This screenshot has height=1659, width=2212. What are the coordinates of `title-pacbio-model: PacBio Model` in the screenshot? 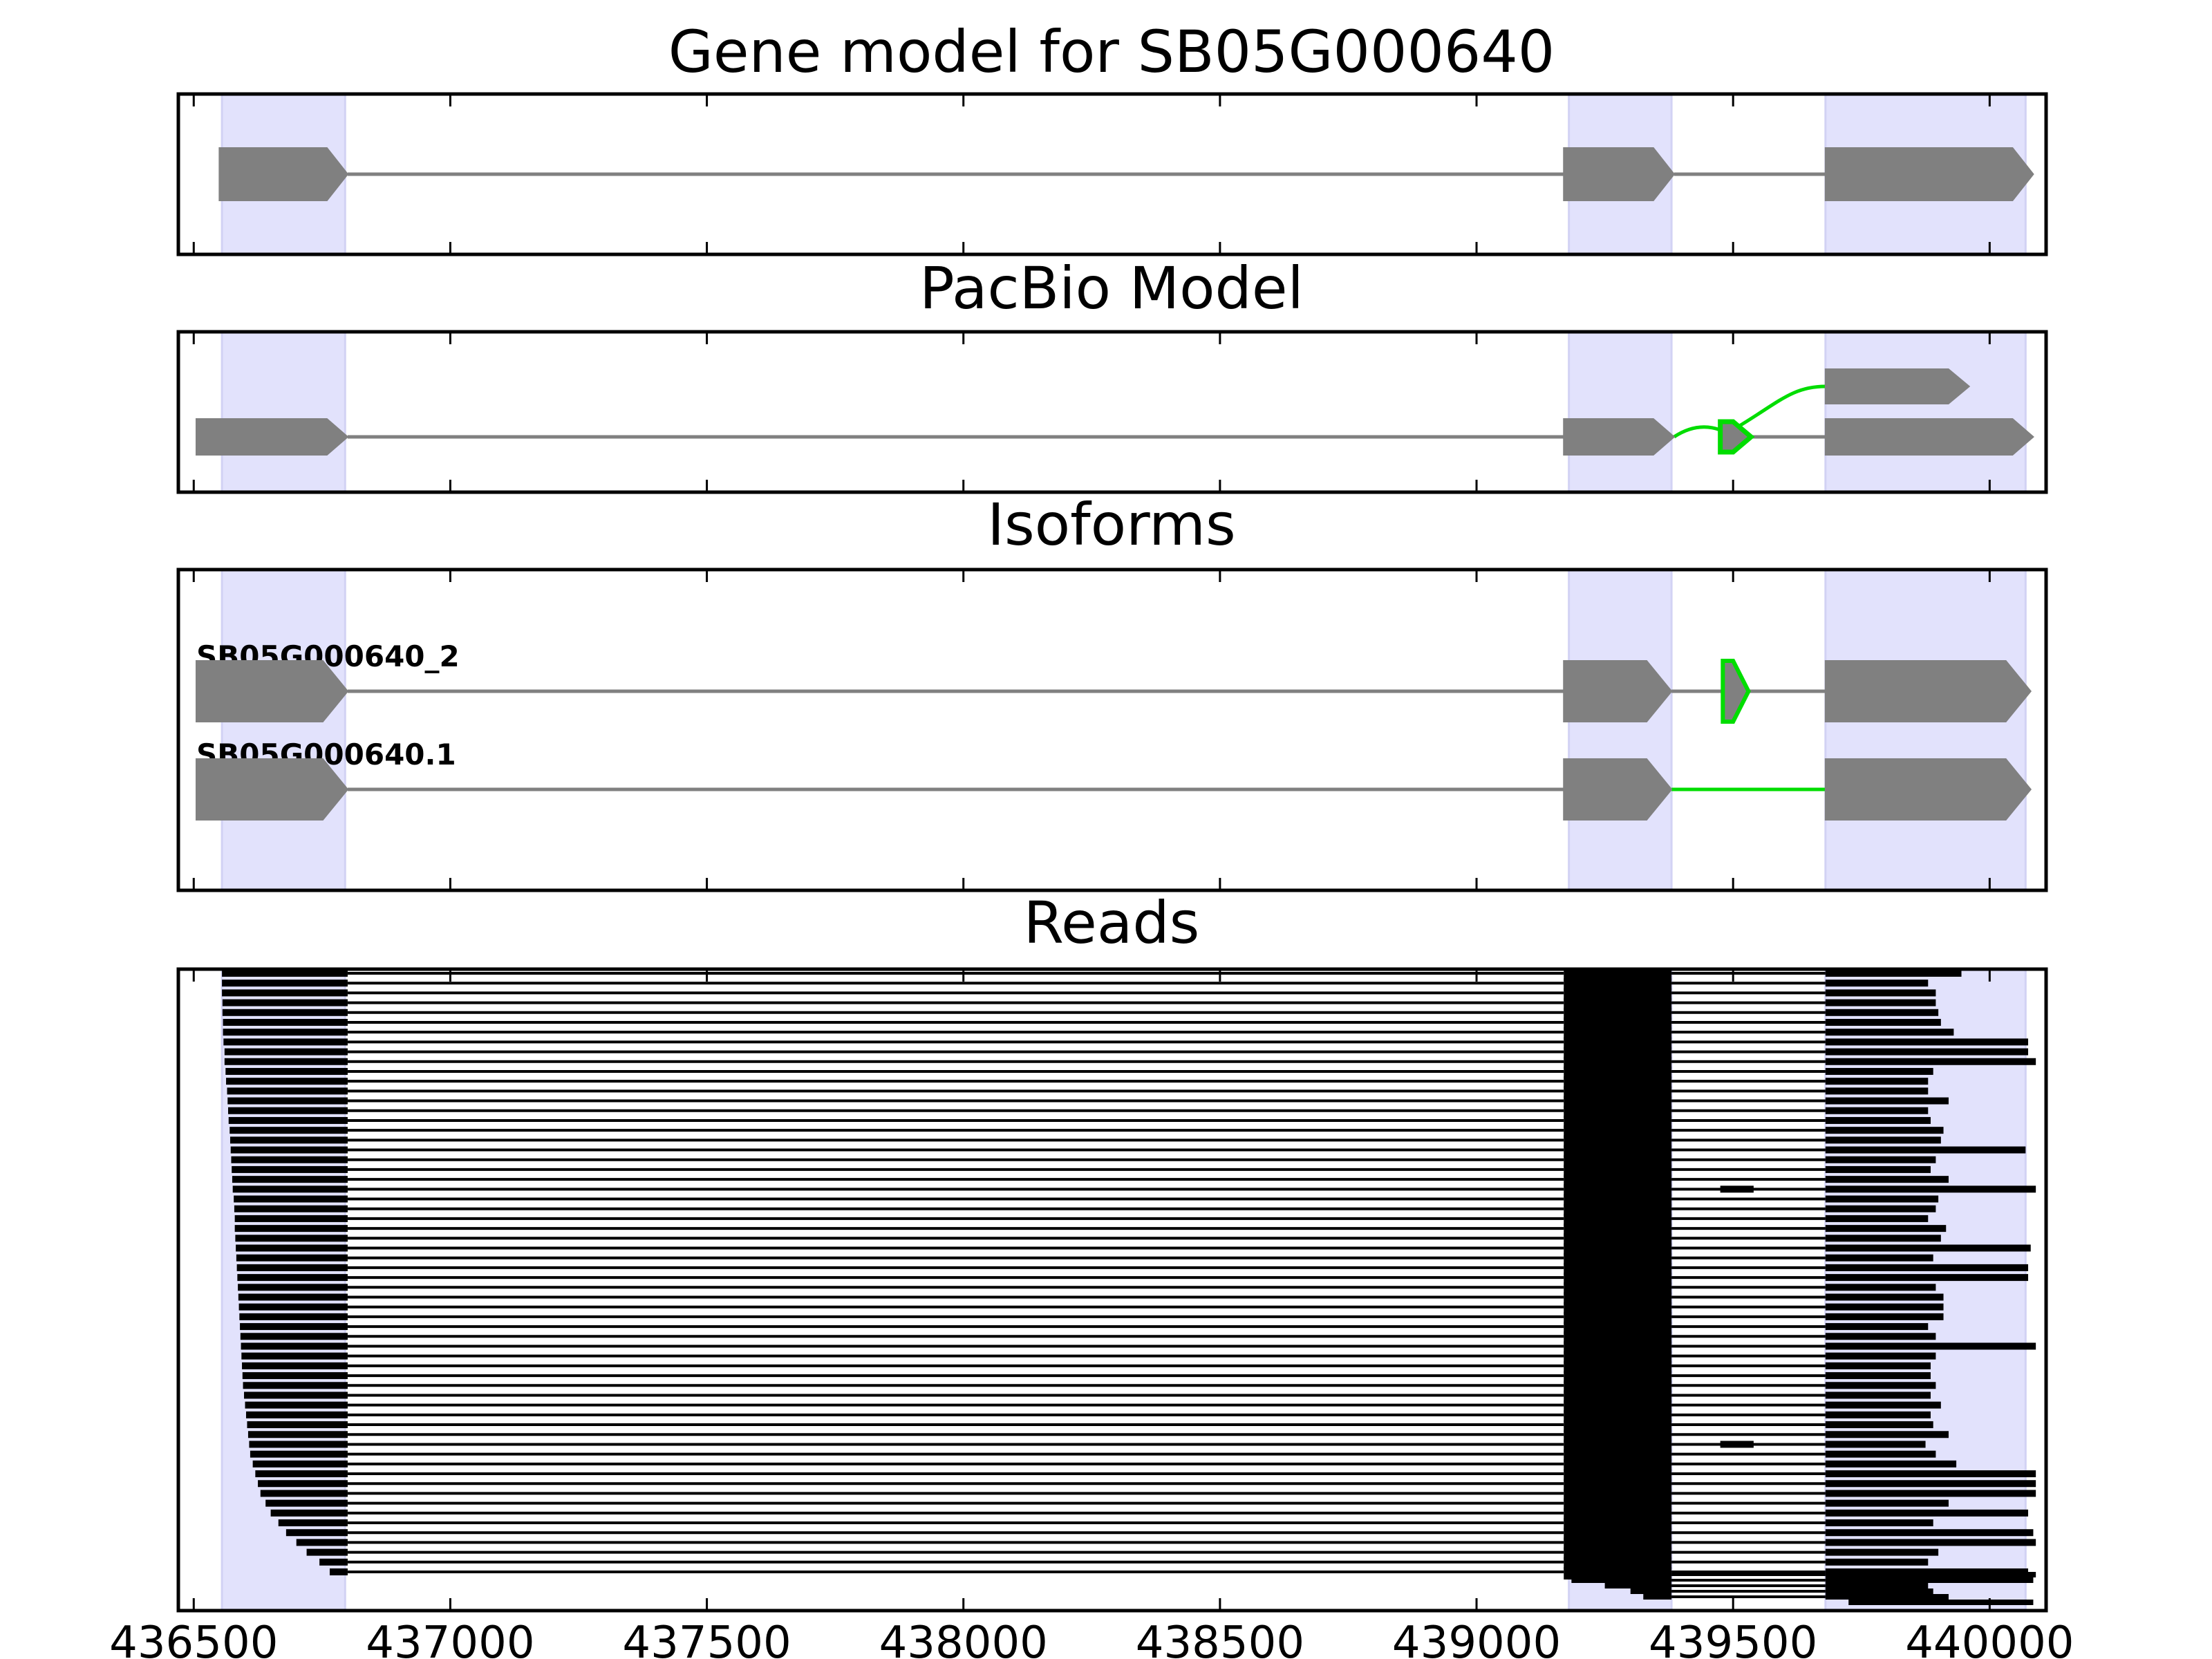 It's located at (1111, 288).